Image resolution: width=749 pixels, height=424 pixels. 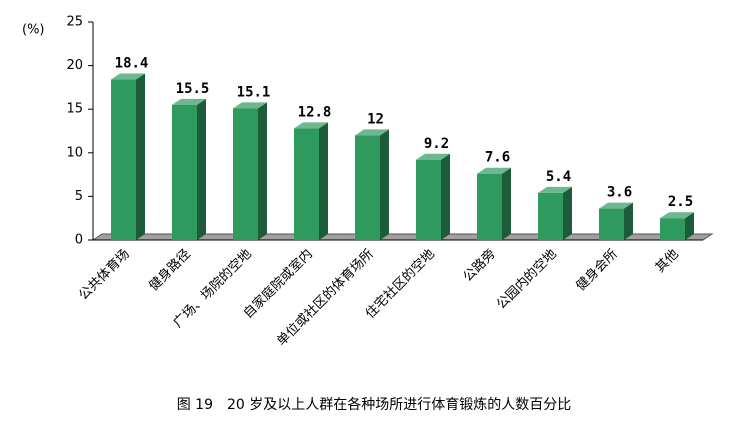 What do you see at coordinates (104, 274) in the screenshot?
I see `x-tick-label: 公共体育场` at bounding box center [104, 274].